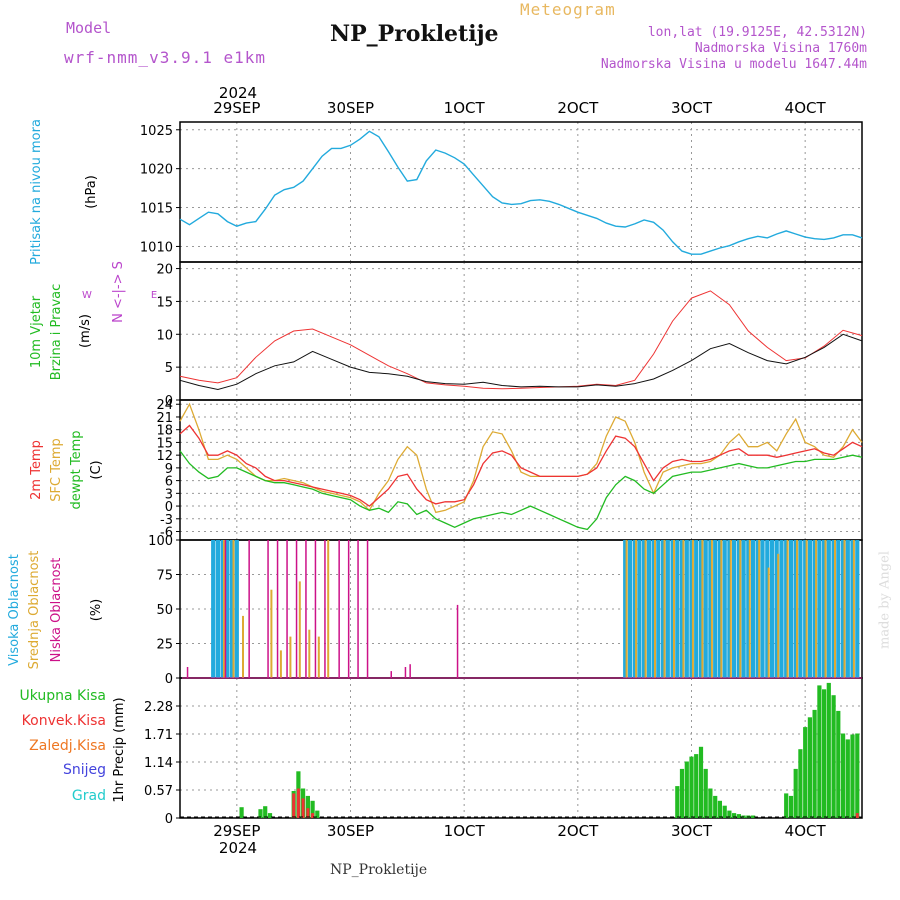 The image size is (900, 900). What do you see at coordinates (96, 469) in the screenshot?
I see `temp-unit-label: (C)` at bounding box center [96, 469].